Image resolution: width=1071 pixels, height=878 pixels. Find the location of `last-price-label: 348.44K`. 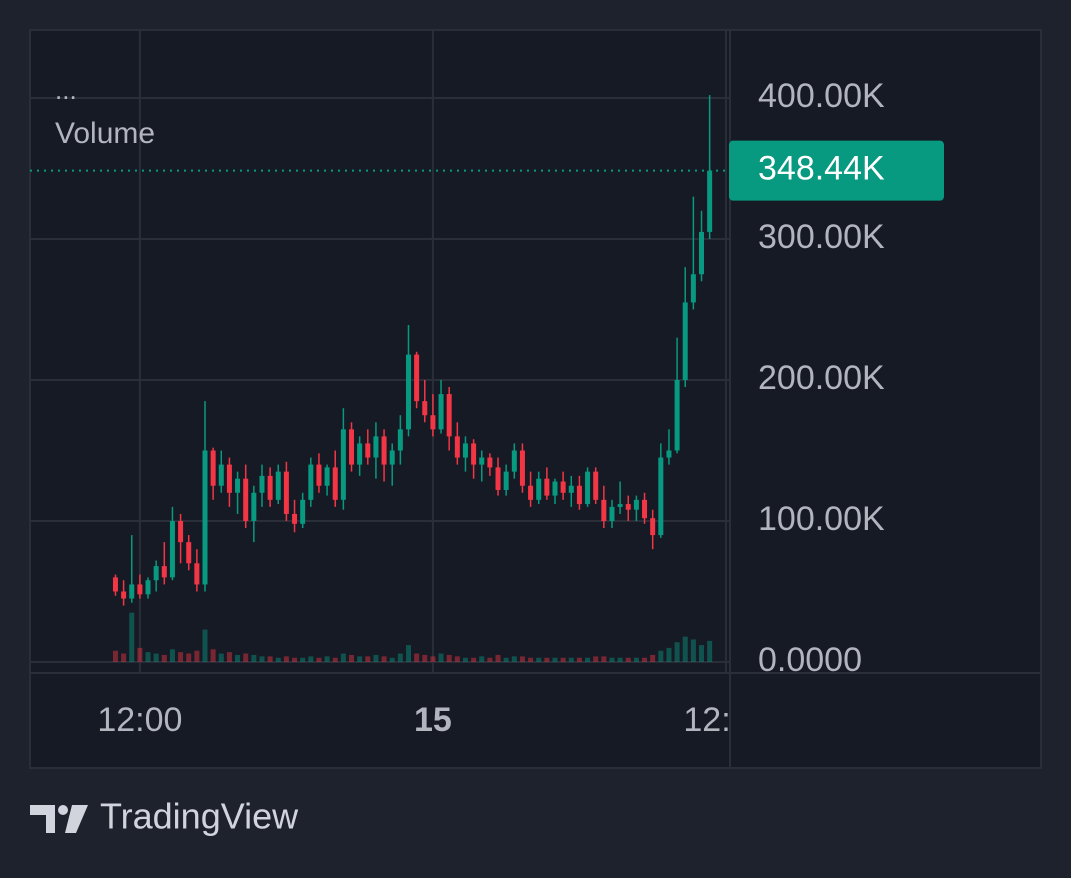

last-price-label: 348.44K is located at coordinates (821, 169).